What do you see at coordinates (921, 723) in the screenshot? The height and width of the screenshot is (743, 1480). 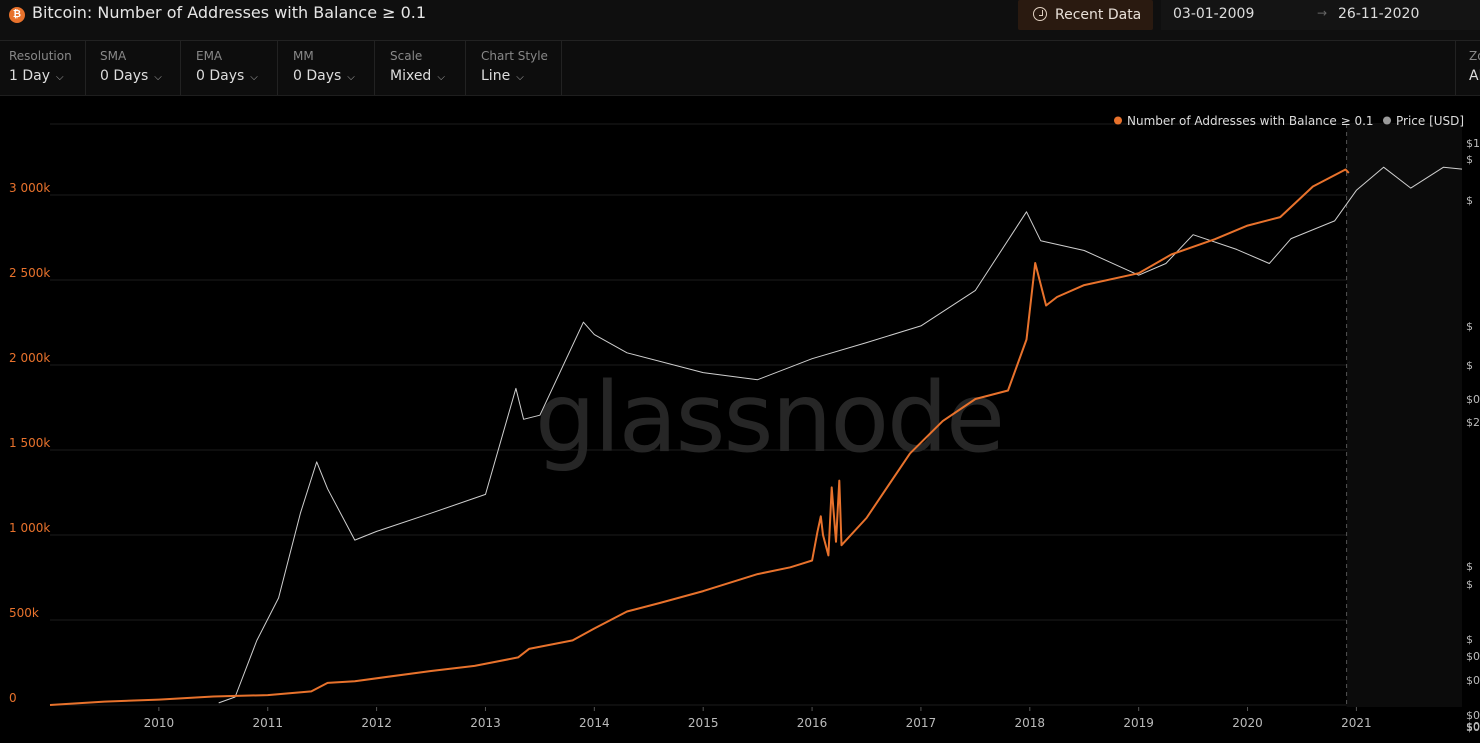 I see `x-tick-label: 2017` at bounding box center [921, 723].